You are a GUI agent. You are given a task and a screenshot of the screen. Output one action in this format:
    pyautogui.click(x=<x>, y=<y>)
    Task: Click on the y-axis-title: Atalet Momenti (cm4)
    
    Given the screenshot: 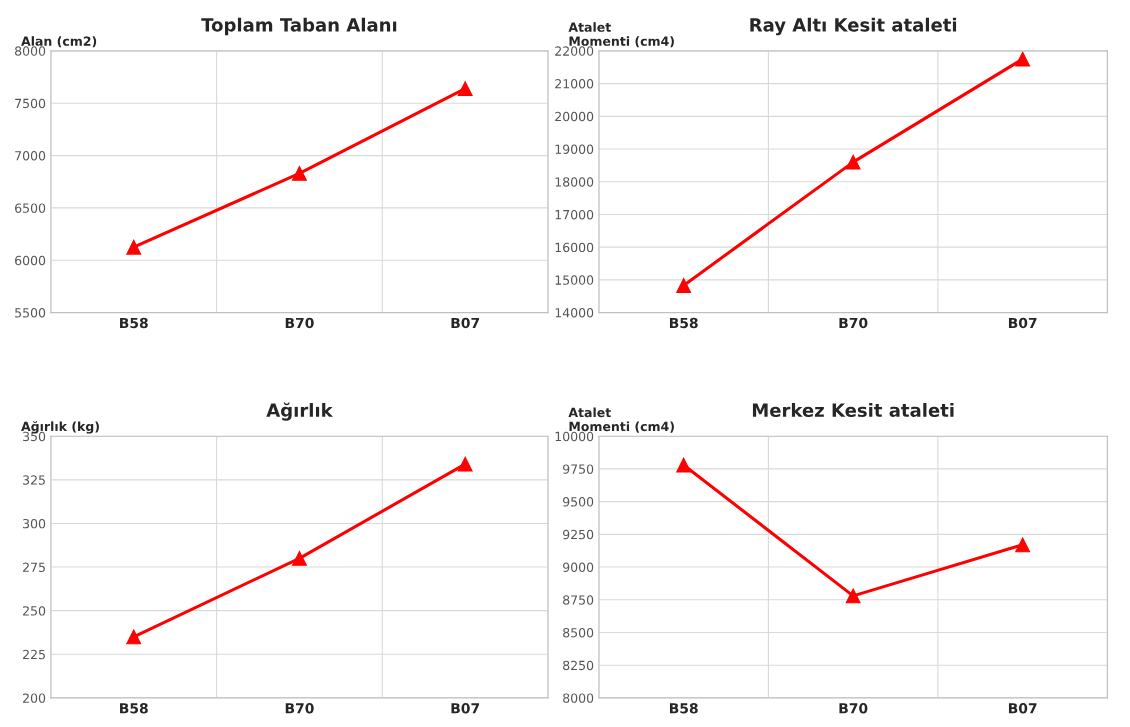 What is the action you would take?
    pyautogui.click(x=621, y=35)
    